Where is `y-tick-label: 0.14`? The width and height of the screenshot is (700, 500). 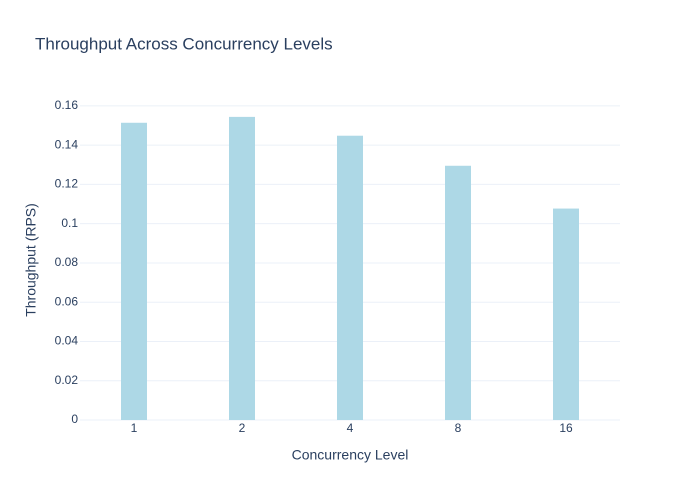
y-tick-label: 0.14 is located at coordinates (67, 144).